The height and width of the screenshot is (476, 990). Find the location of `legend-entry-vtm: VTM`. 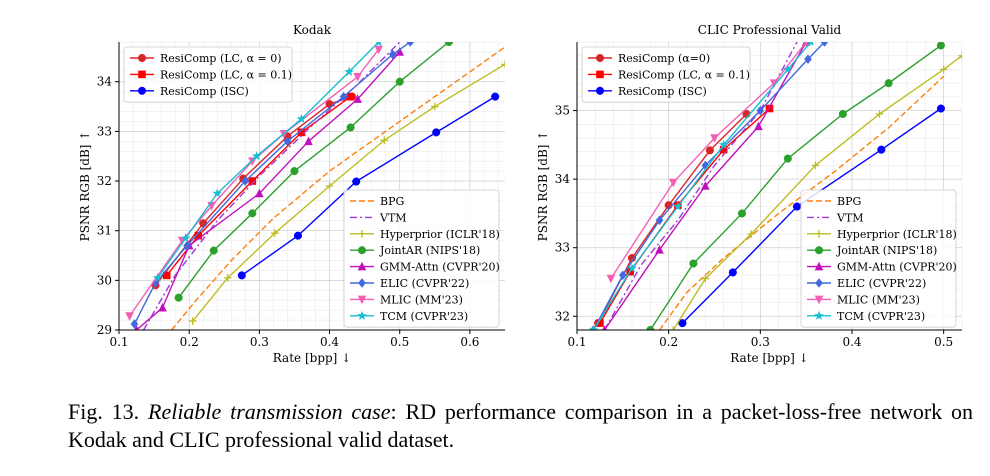

legend-entry-vtm: VTM is located at coordinates (850, 217).